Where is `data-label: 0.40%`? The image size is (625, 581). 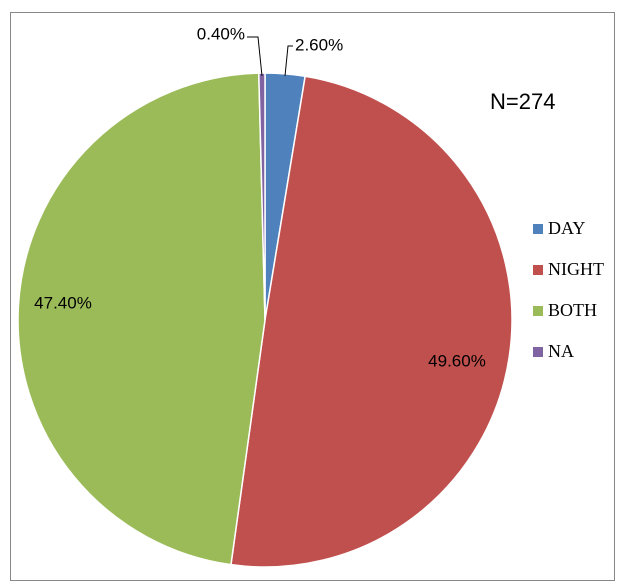
data-label: 0.40% is located at coordinates (221, 33).